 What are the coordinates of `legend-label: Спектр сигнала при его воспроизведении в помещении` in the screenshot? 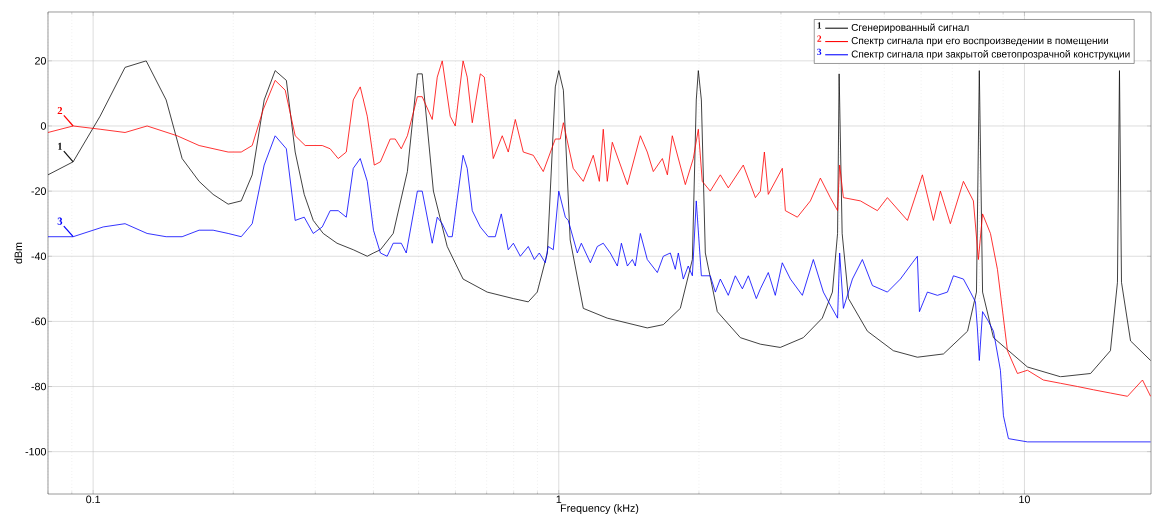 It's located at (980, 42).